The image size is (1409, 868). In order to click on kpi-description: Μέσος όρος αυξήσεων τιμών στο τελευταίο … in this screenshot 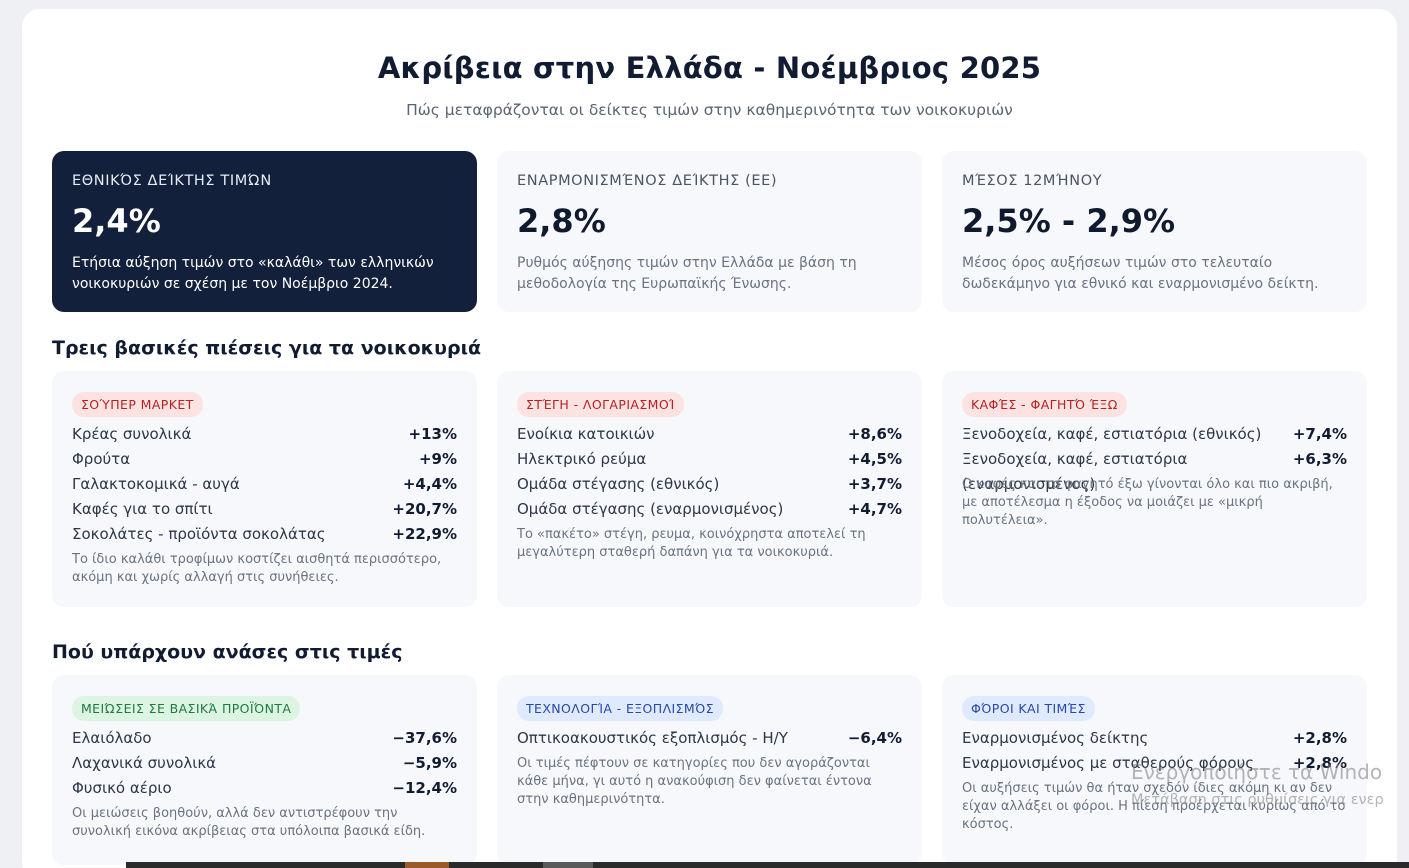, I will do `click(1140, 273)`.